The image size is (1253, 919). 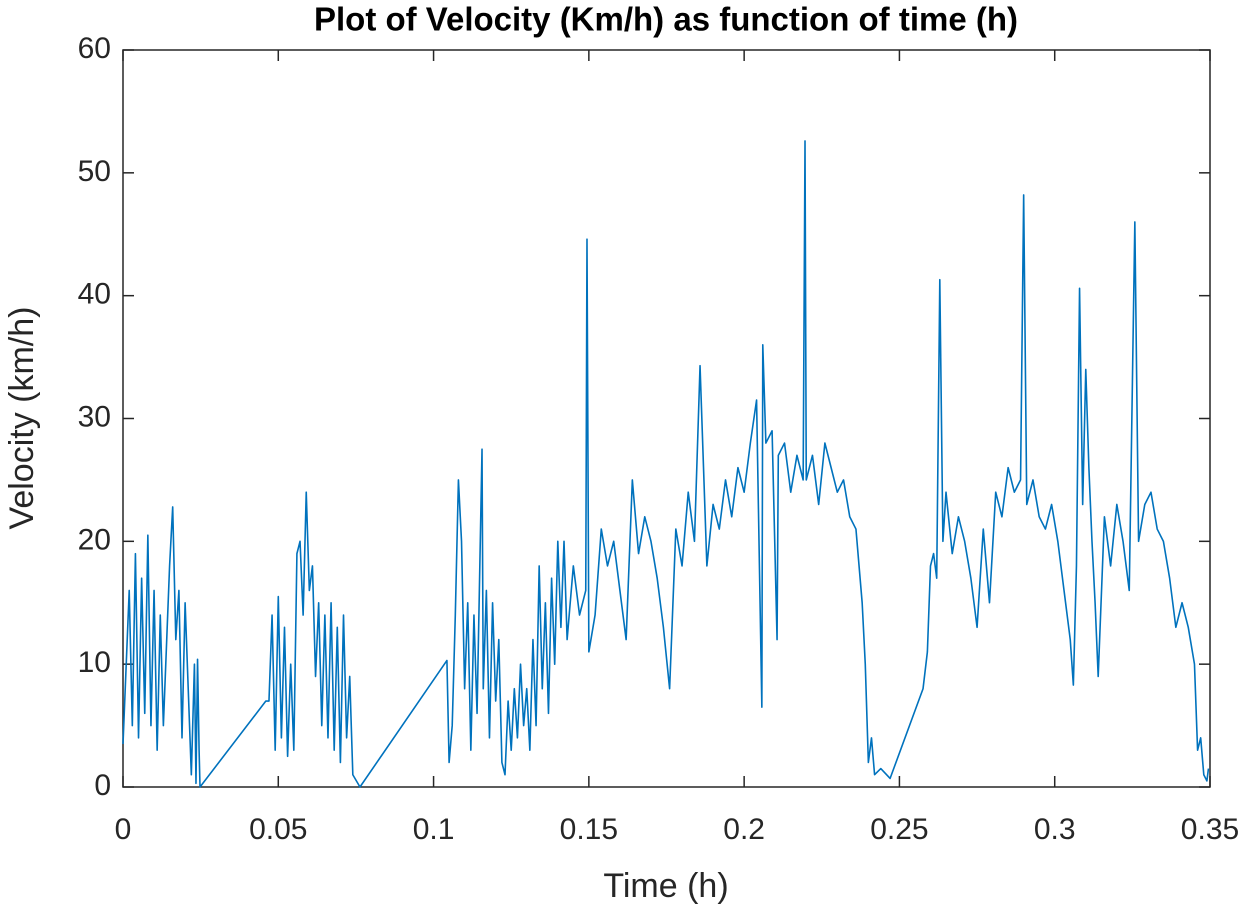 I want to click on x-tick-label: 0.1, so click(x=434, y=829).